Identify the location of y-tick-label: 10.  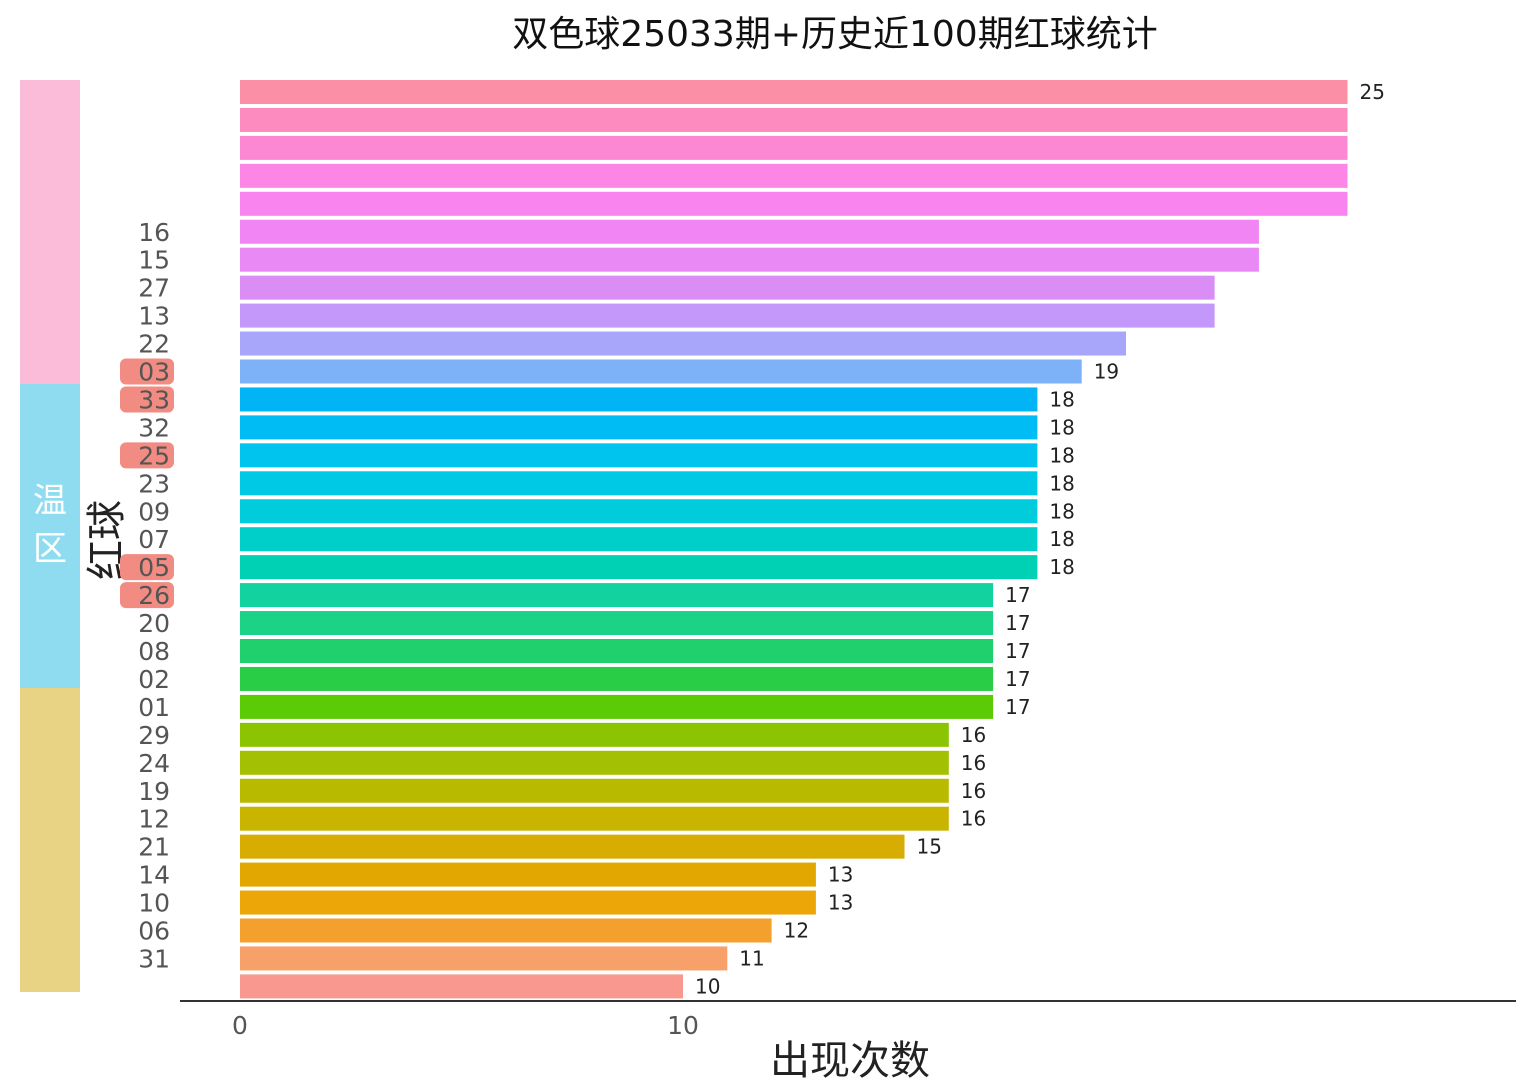
(154, 903).